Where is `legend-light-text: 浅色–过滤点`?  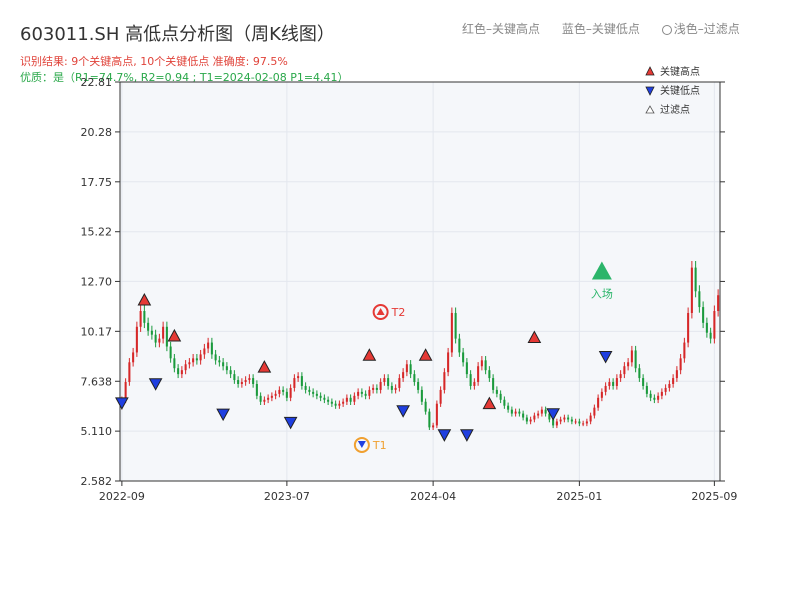
legend-light-text: 浅色–过滤点 is located at coordinates (700, 29).